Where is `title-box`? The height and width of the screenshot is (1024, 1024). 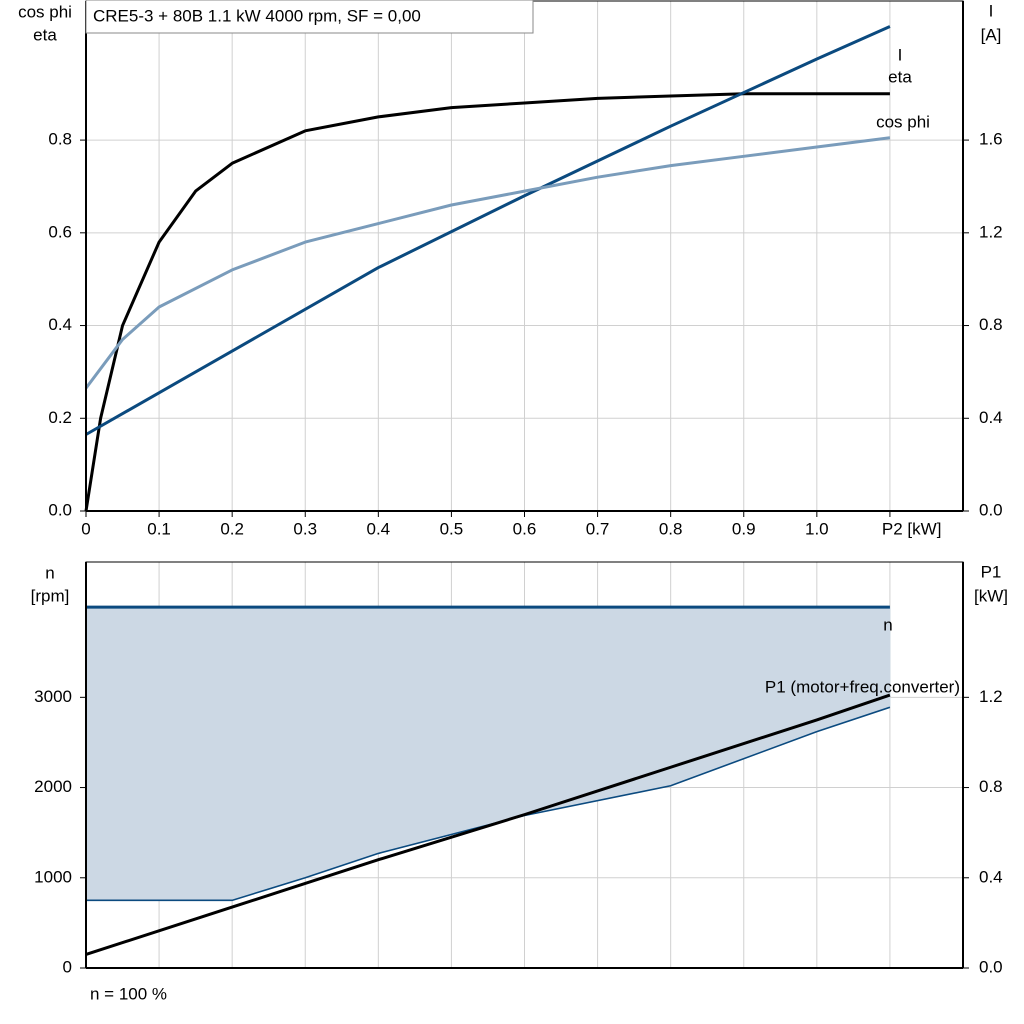 title-box is located at coordinates (309, 17).